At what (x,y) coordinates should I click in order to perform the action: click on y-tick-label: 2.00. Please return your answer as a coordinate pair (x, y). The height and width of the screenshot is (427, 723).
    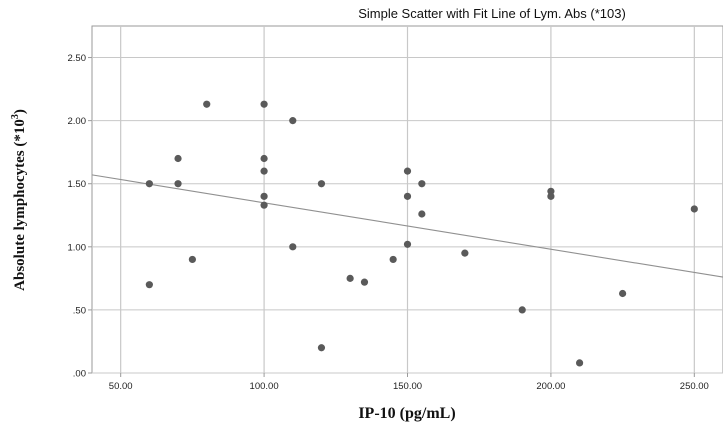
    Looking at the image, I should click on (77, 121).